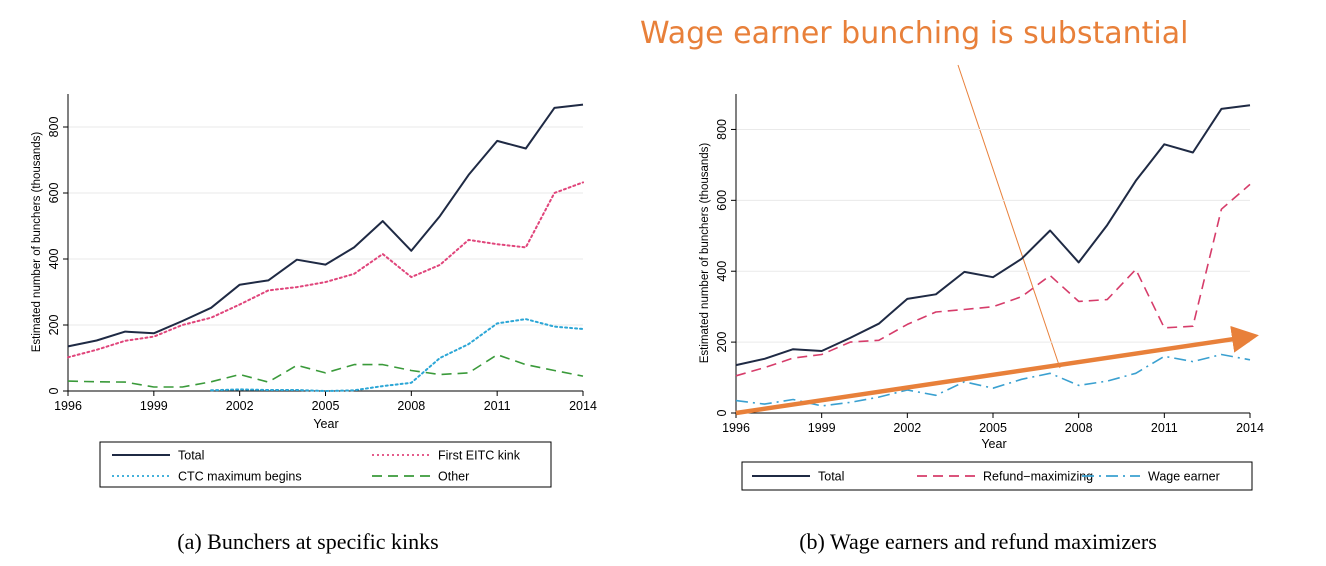  I want to click on caption-b: (b) Wage earners and refund maximizers, so click(978, 541).